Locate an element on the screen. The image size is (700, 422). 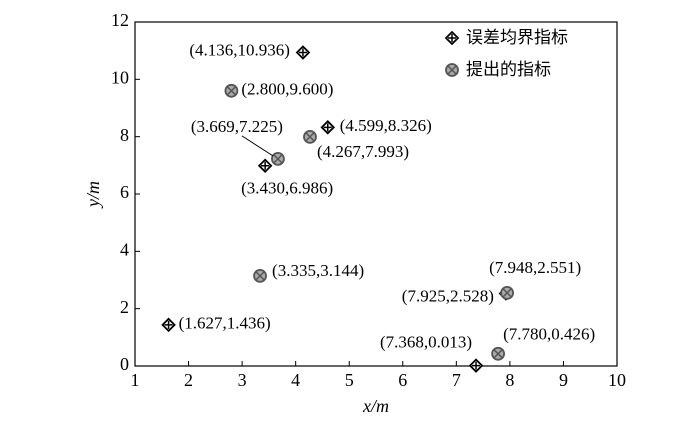
y-tick-label: 12 is located at coordinates (120, 20).